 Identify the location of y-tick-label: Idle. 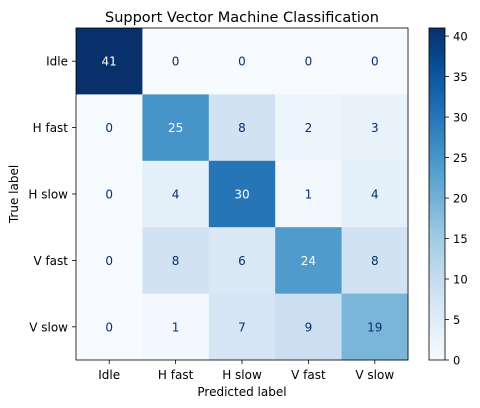
(57, 62).